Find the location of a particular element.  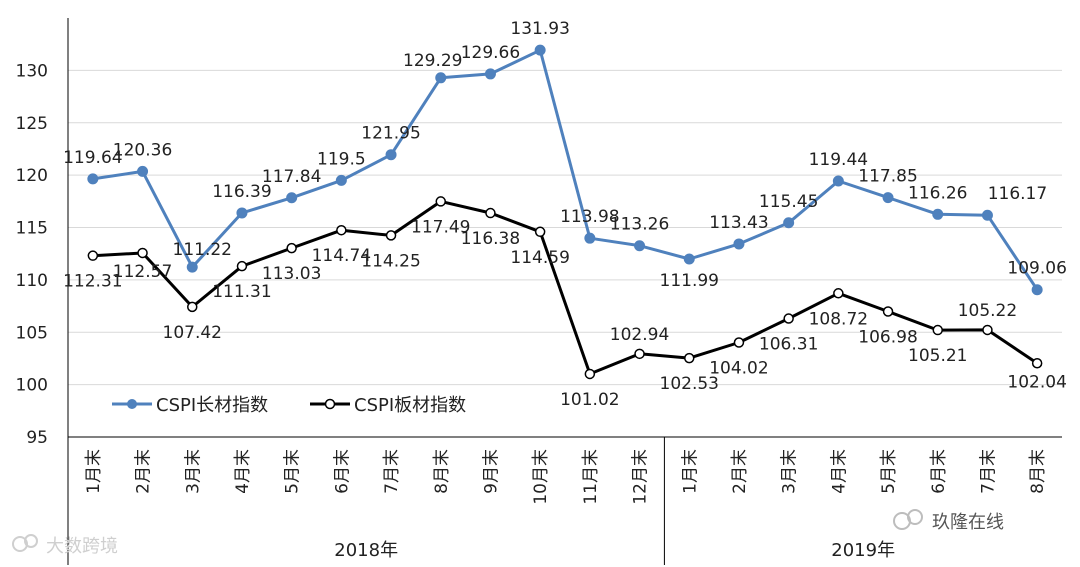

y-tick-label: 125 is located at coordinates (32, 124).